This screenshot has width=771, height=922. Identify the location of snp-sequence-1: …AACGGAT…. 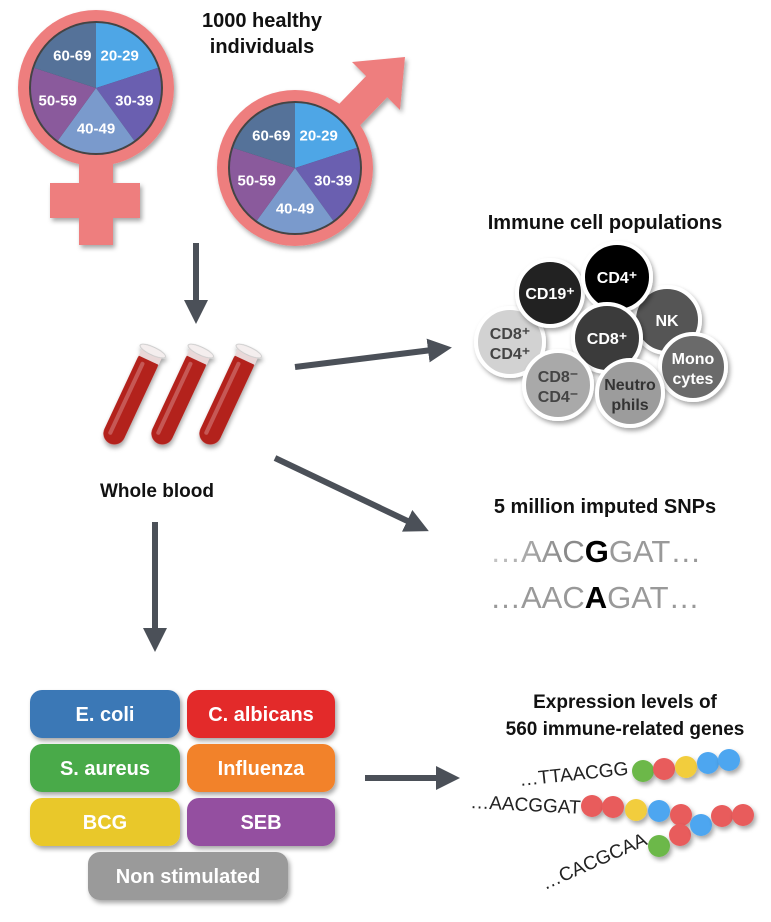
(595, 551).